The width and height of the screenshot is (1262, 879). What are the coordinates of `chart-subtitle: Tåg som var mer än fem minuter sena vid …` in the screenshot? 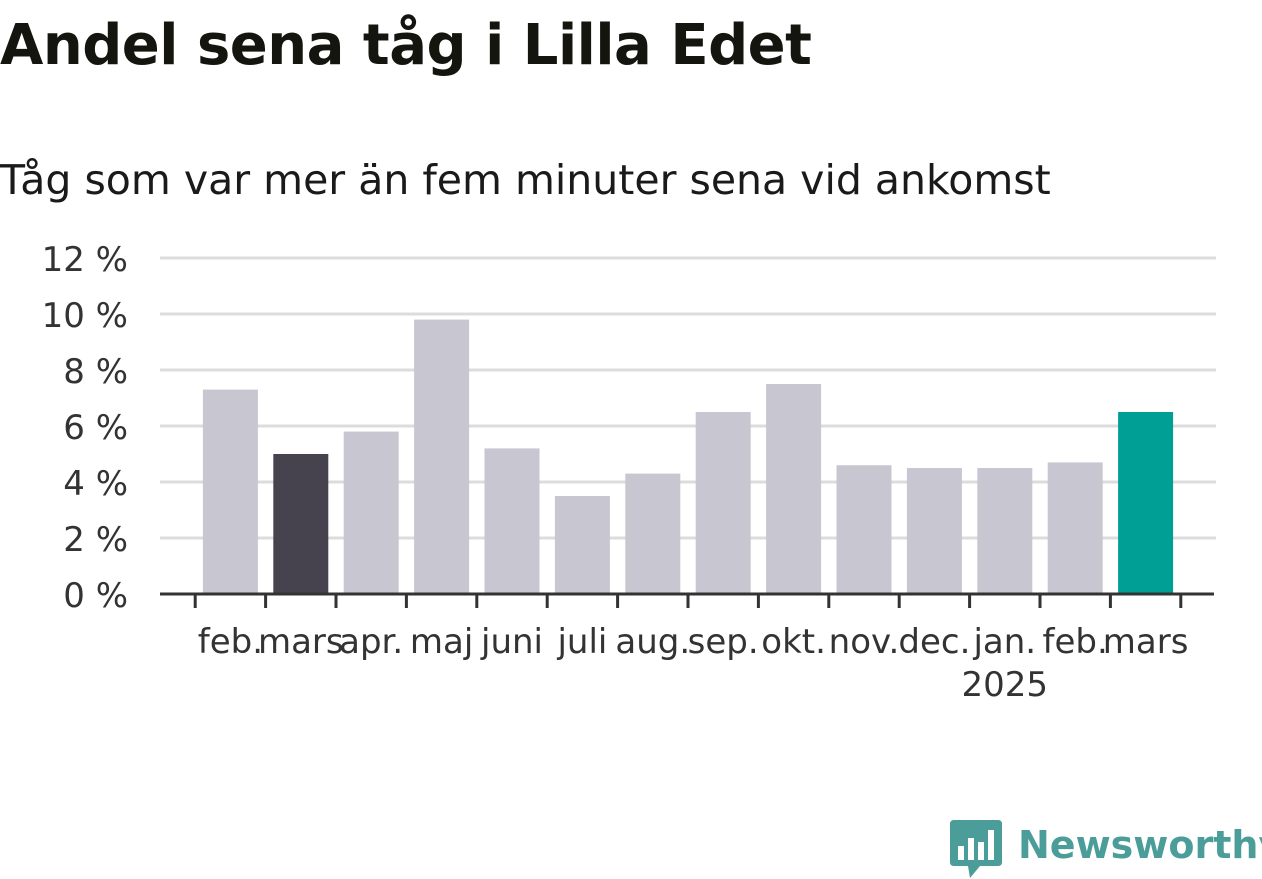 It's located at (525, 180).